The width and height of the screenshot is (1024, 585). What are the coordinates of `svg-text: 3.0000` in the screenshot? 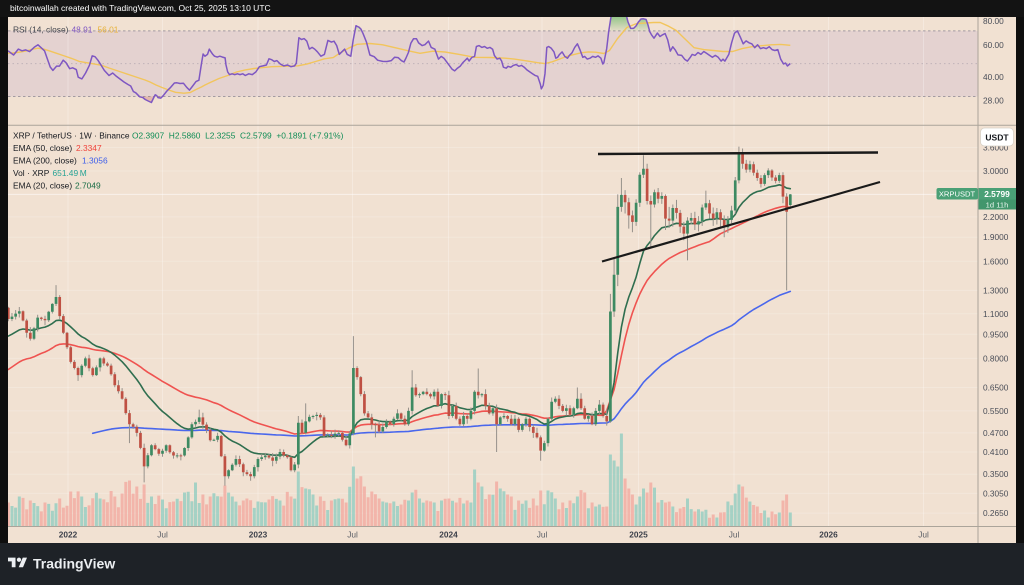 It's located at (996, 171).